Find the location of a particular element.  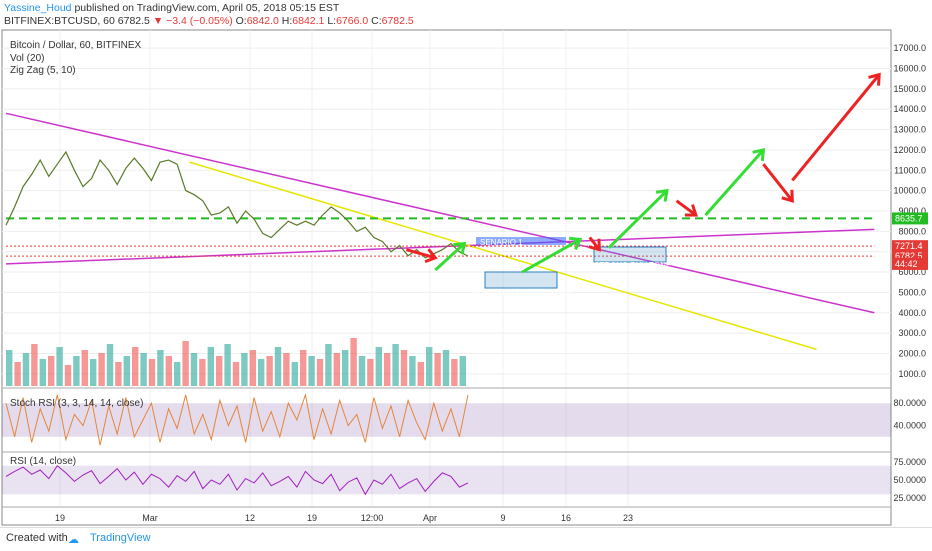

open-value: 6842.0 is located at coordinates (262, 21).